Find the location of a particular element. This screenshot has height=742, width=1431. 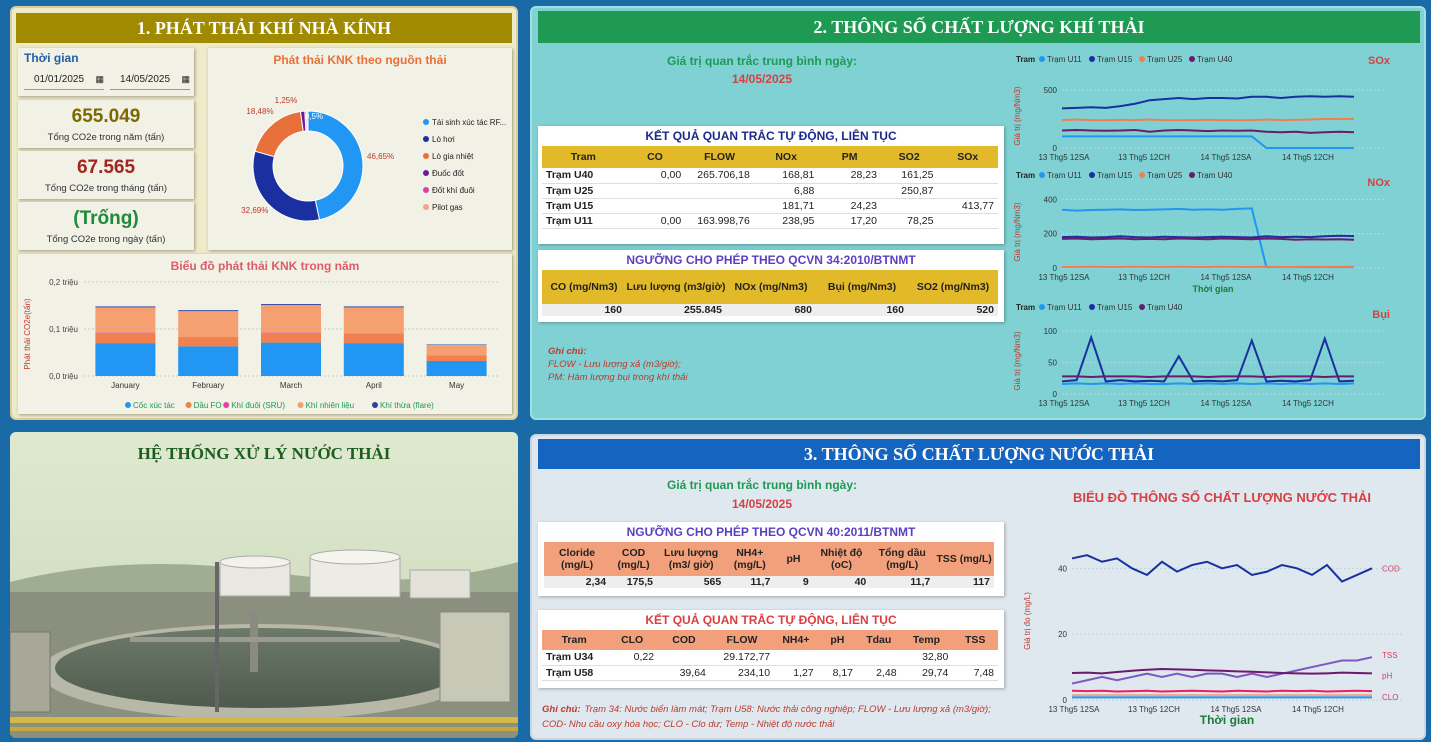

station-name: Trạm U11 is located at coordinates (569, 220).